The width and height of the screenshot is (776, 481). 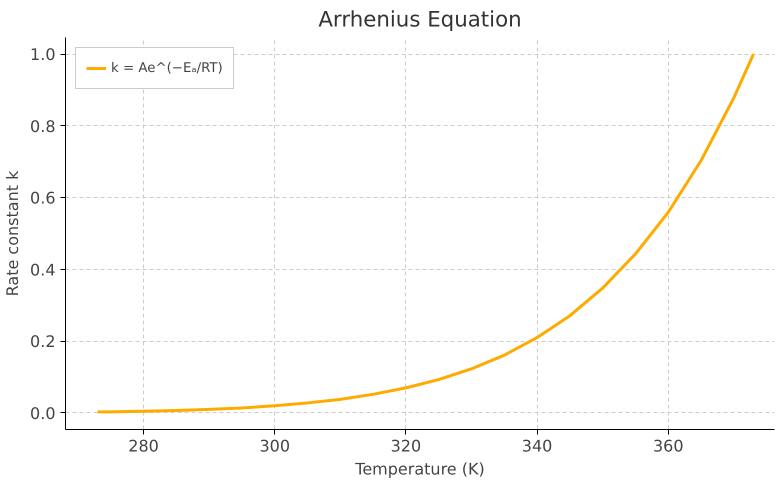 I want to click on y-tick-label: 0.2, so click(x=43, y=342).